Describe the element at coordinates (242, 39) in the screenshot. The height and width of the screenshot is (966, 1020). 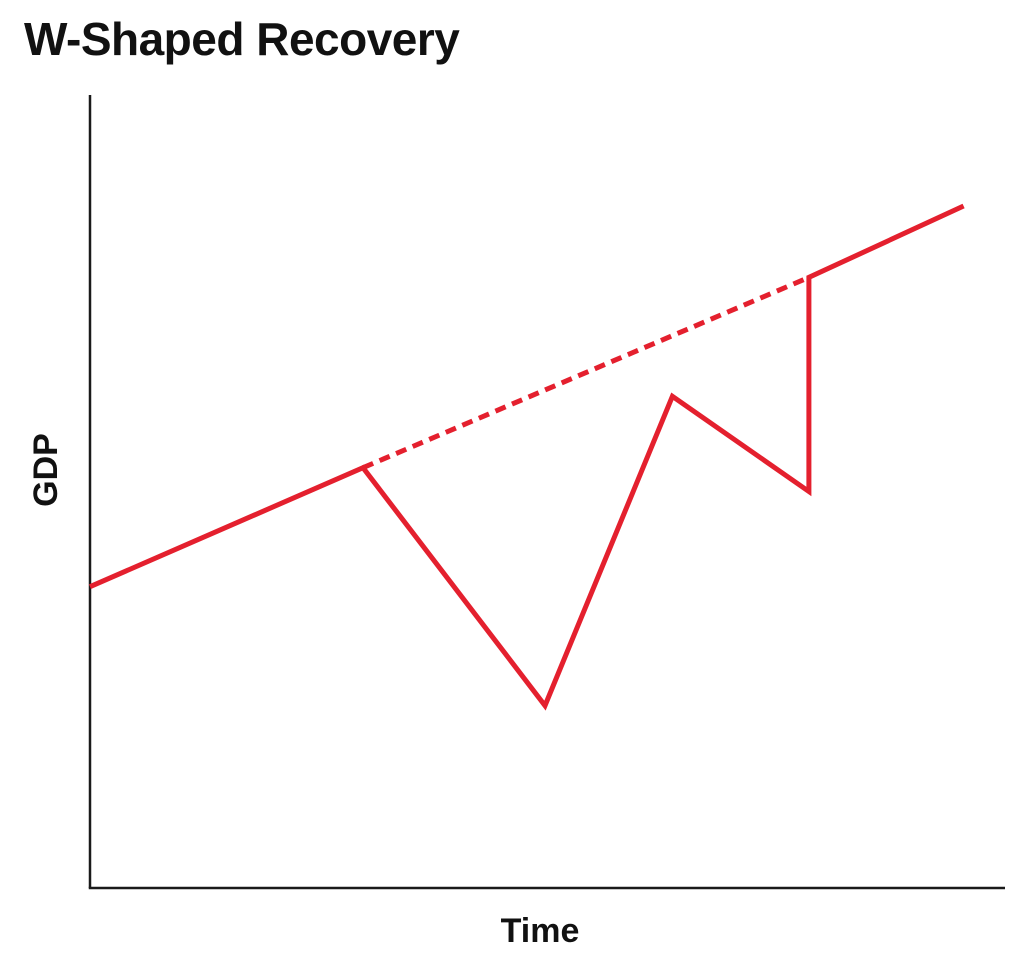
I see `chart-title: W-Shaped Recovery` at that location.